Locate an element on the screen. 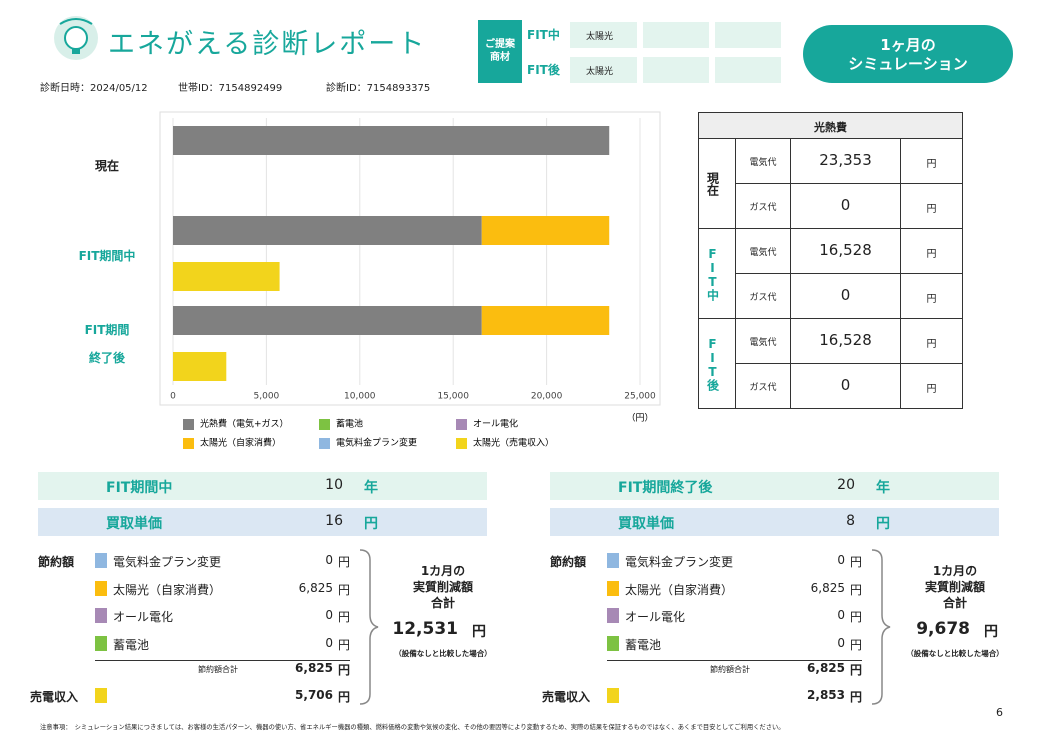 This screenshot has height=738, width=1040. price-value: 8 is located at coordinates (850, 521).